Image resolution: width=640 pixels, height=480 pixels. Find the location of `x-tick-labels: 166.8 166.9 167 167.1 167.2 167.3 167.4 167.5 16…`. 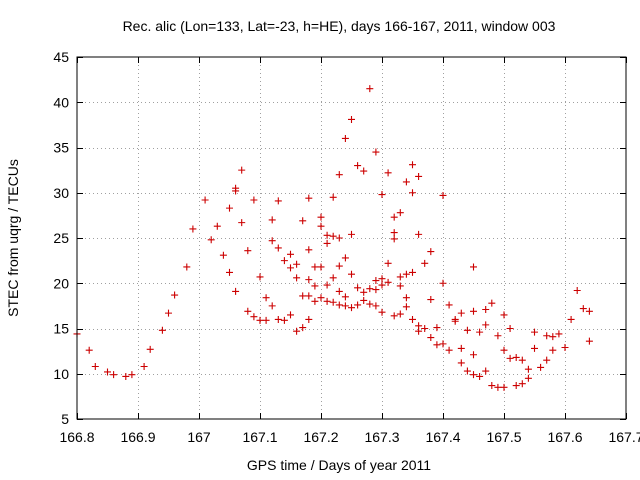

x-tick-labels: 166.8 166.9 167 167.1 167.2 167.3 167.4 167.5 16… is located at coordinates (349, 437).